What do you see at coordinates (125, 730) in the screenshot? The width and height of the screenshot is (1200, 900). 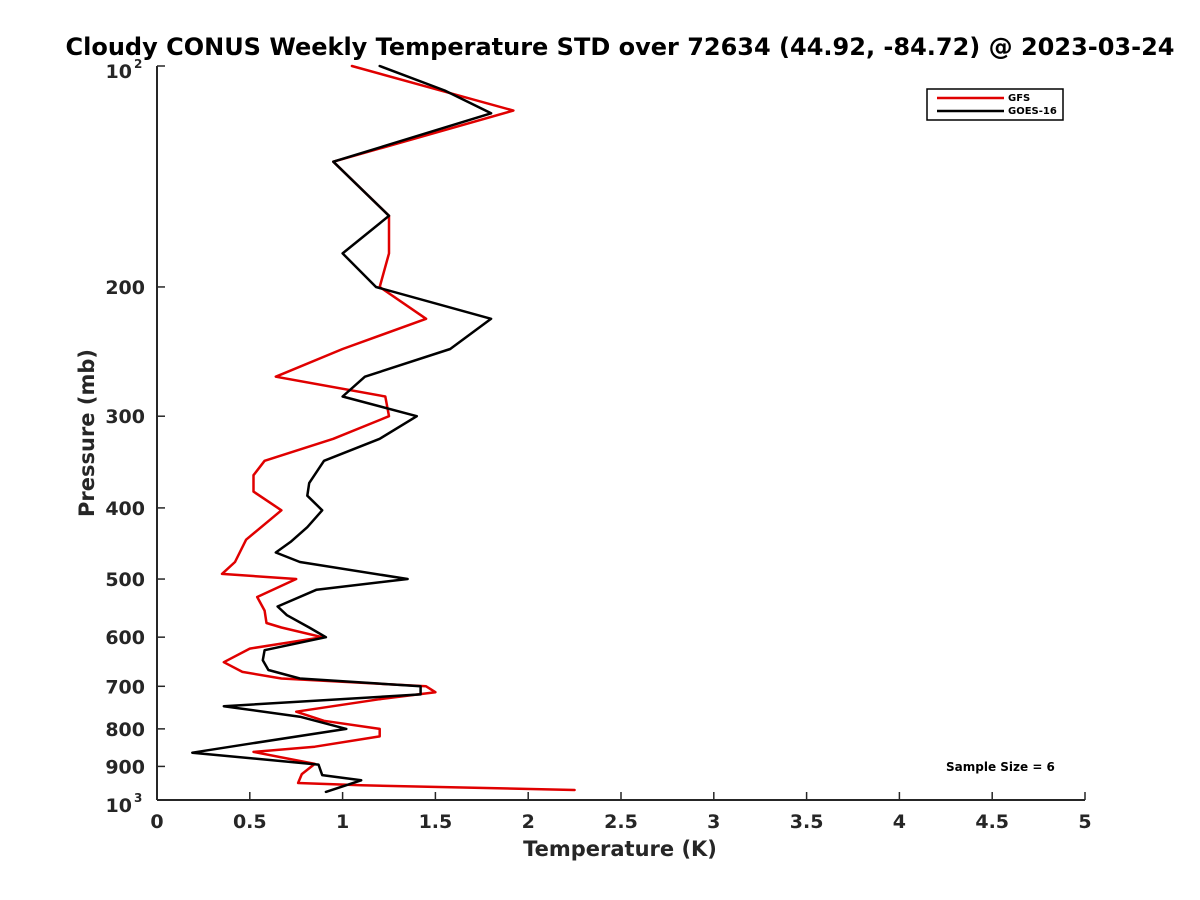 I see `y-tick-label: 800` at bounding box center [125, 730].